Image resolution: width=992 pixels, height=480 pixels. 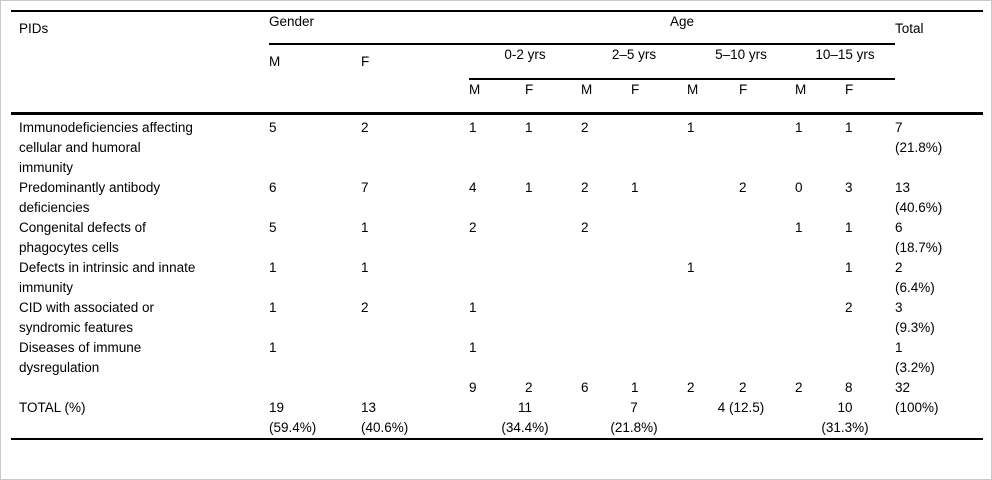 What do you see at coordinates (273, 227) in the screenshot?
I see `gender-male-cell: 5` at bounding box center [273, 227].